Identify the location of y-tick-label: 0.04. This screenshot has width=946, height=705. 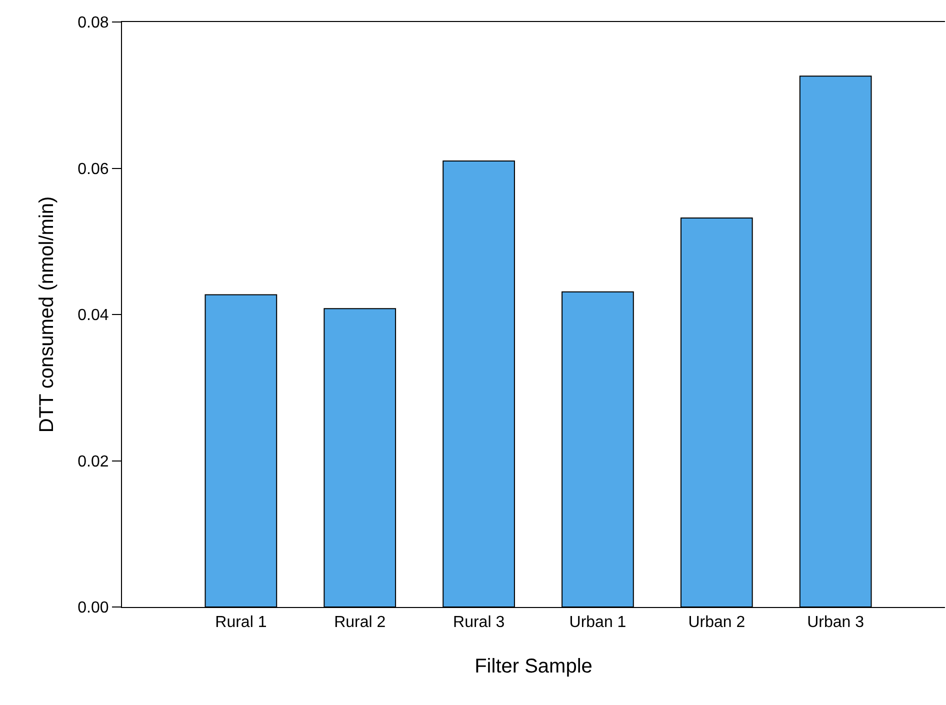
(93, 315).